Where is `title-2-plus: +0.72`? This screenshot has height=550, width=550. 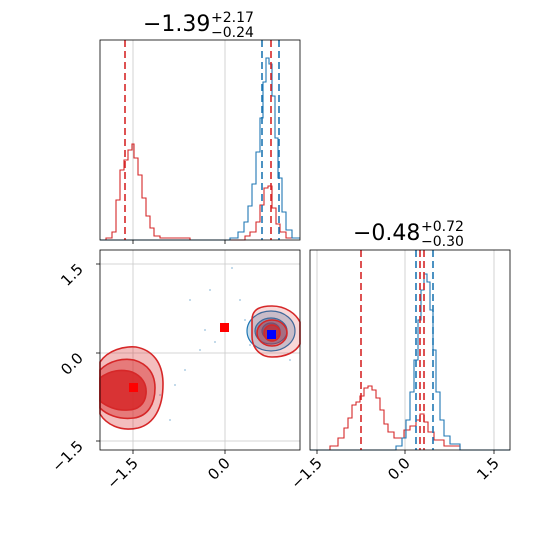
title-2-plus: +0.72 is located at coordinates (442, 227).